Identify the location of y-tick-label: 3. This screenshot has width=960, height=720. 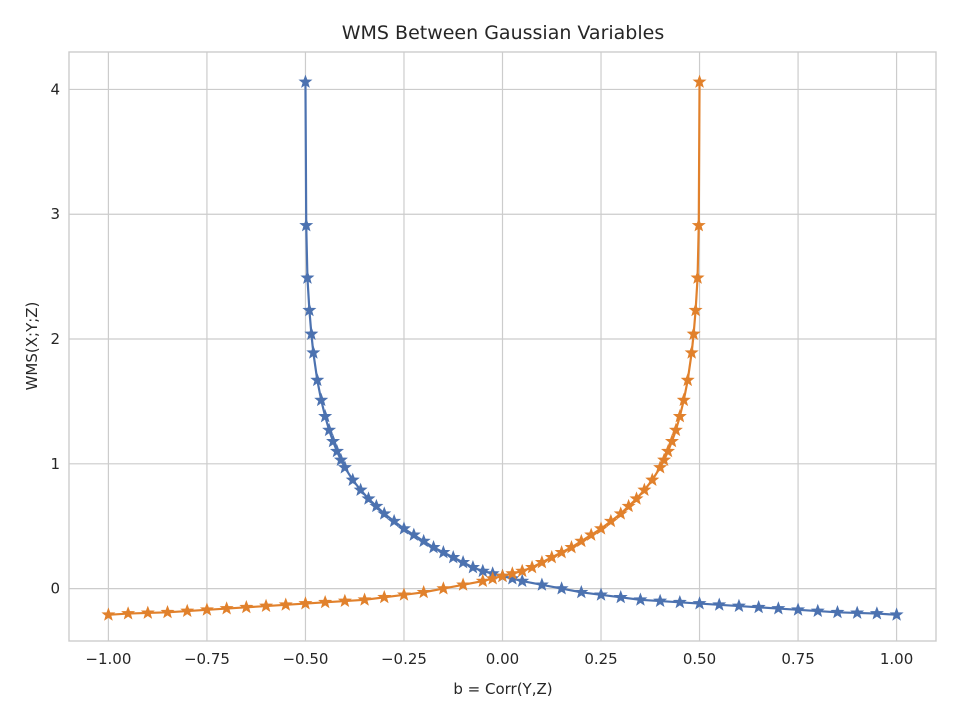
(55, 214).